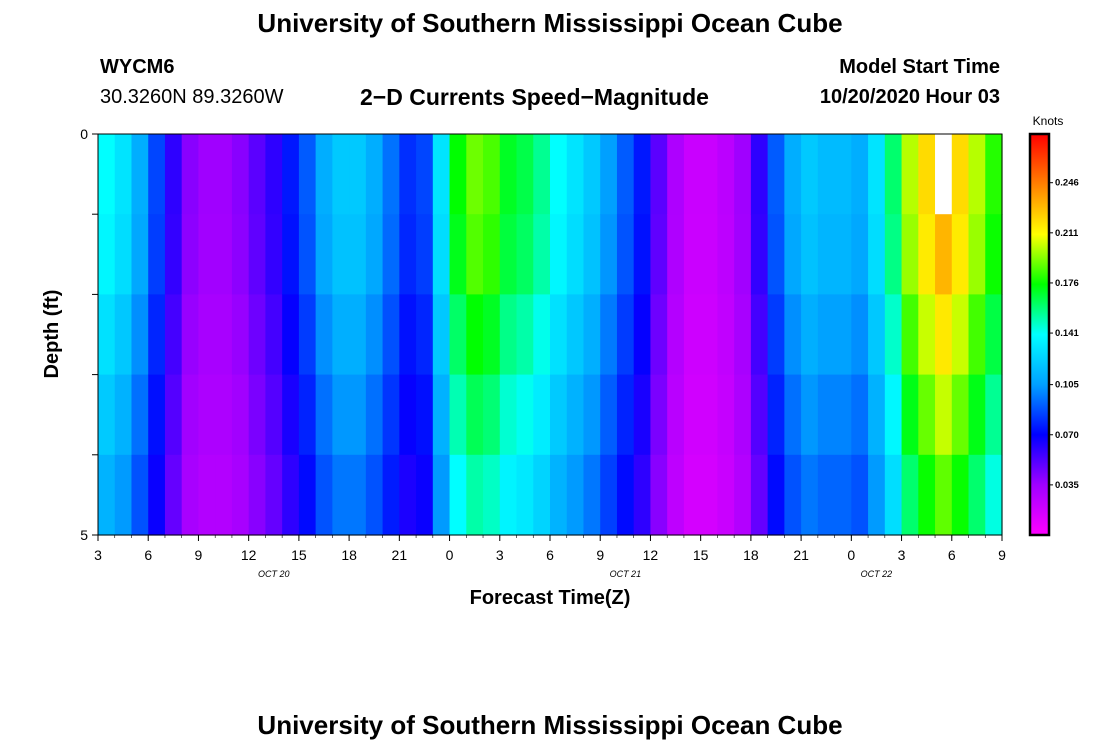 This screenshot has width=1100, height=750. Describe the element at coordinates (148, 555) in the screenshot. I see `x-tick-label: 6` at that location.